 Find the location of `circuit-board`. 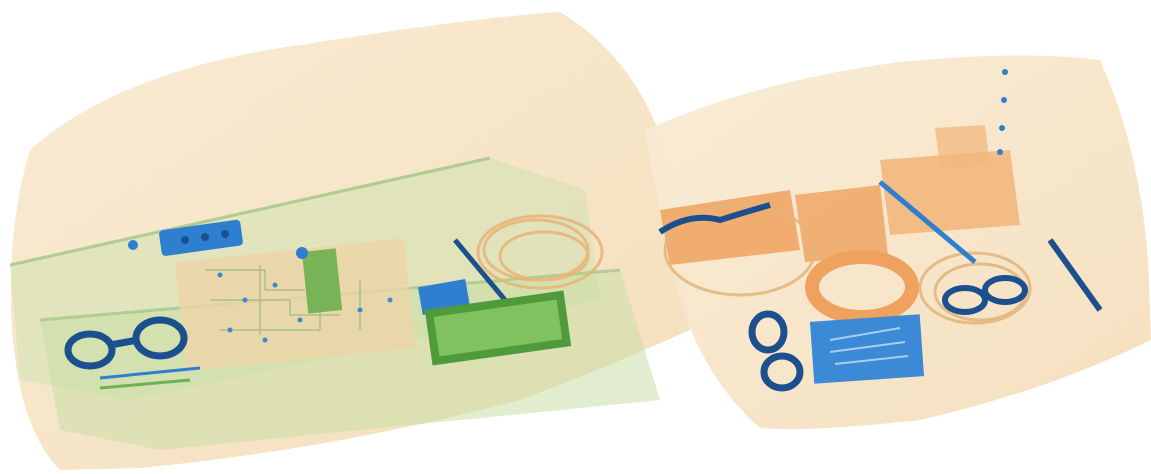

circuit-board is located at coordinates (295, 305).